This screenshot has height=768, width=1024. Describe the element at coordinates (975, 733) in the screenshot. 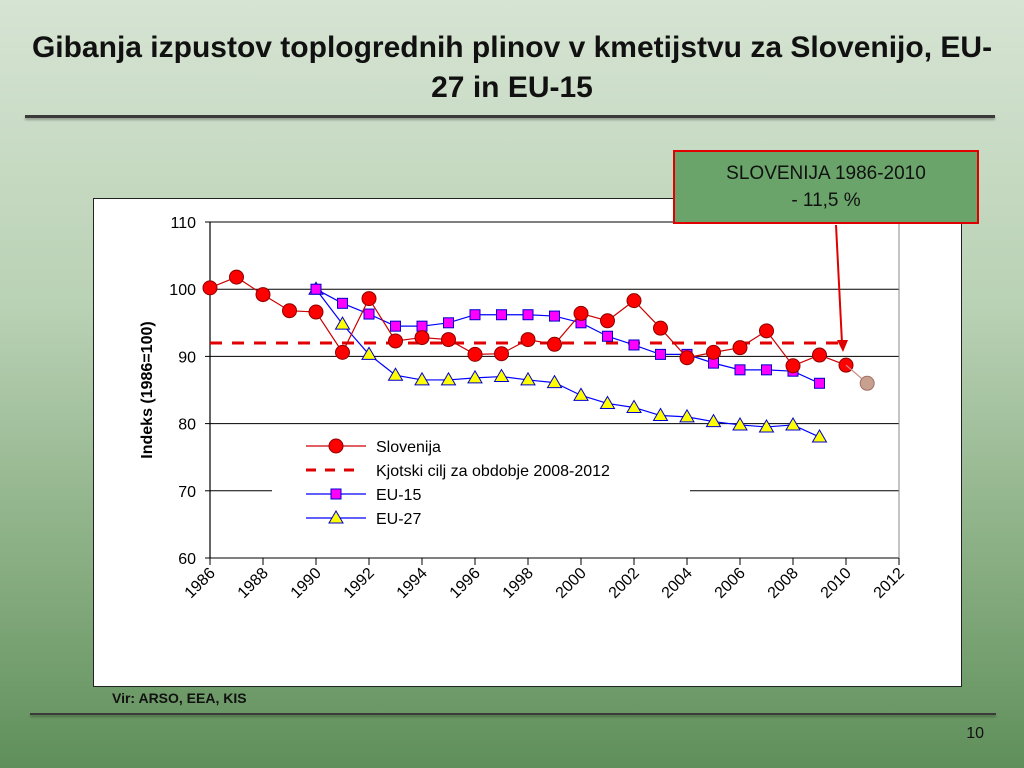

I see `page-number: 10` at that location.